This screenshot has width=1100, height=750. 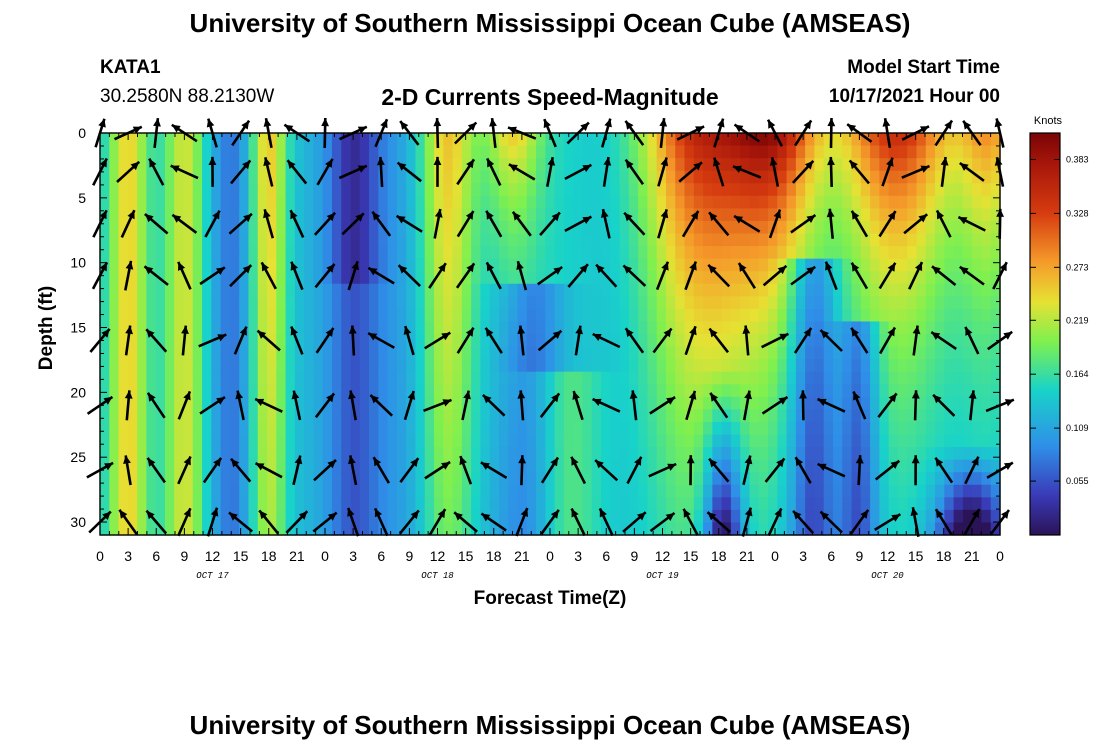 I want to click on date-label: OCT 18, so click(x=437, y=576).